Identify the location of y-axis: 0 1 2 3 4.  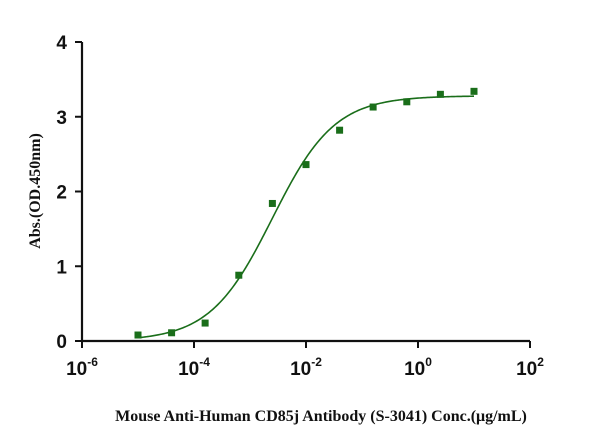
(70, 193).